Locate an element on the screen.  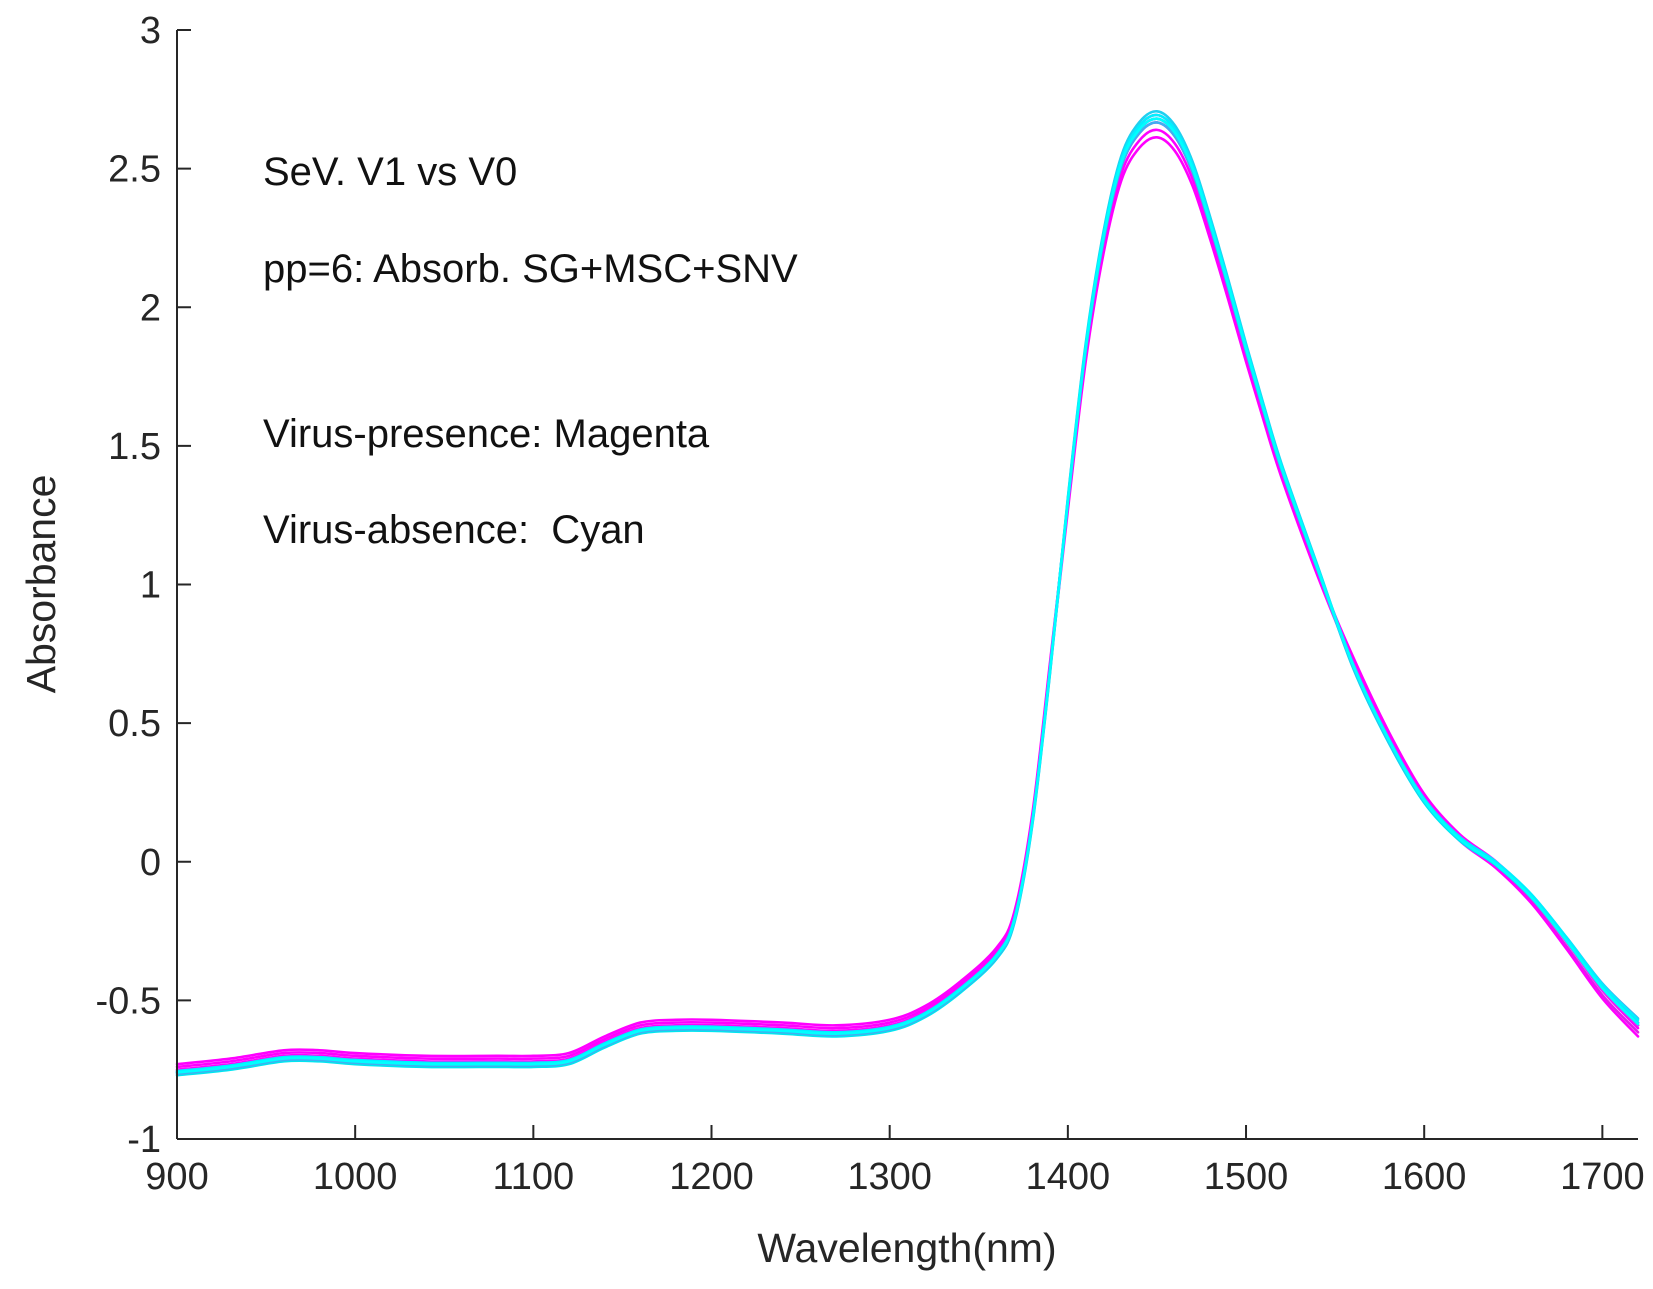
y-tick-label: 2 is located at coordinates (150, 308).